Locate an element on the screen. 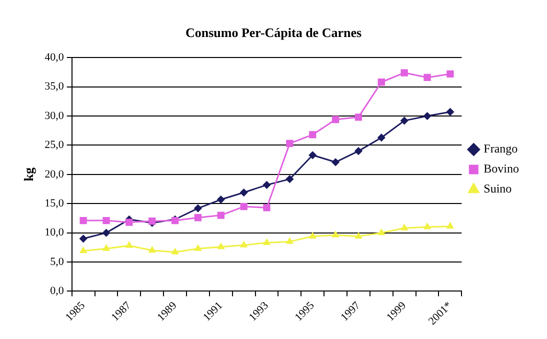 Image resolution: width=547 pixels, height=339 pixels. legend-label: Frango is located at coordinates (501, 149).